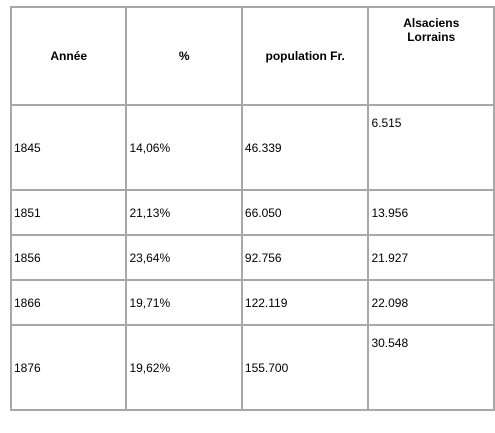 Image resolution: width=495 pixels, height=433 pixels. What do you see at coordinates (69, 56) in the screenshot?
I see `header-year: Année` at bounding box center [69, 56].